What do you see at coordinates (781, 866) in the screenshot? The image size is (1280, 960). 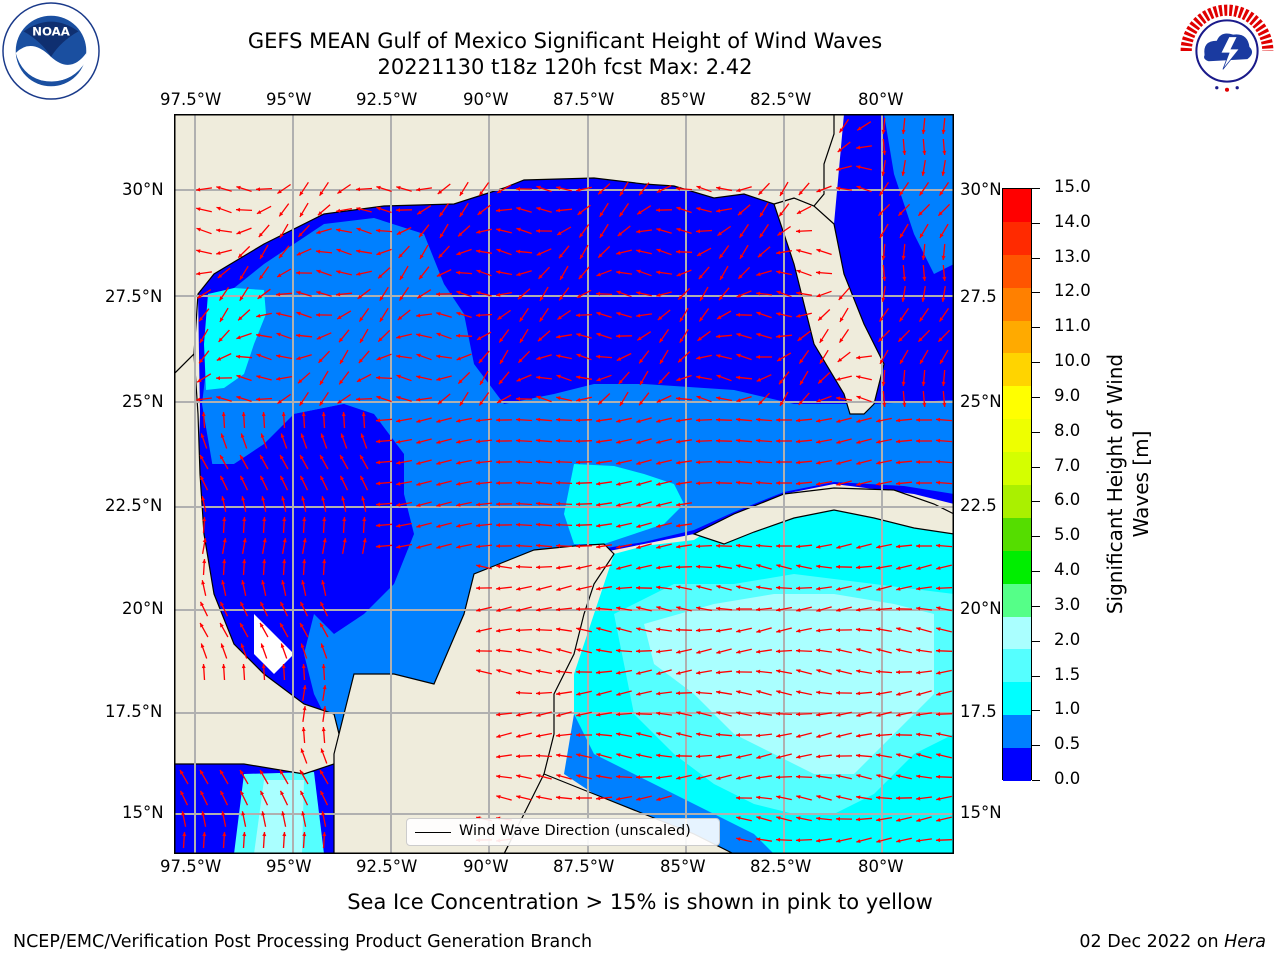 I see `lon-label: 82.5°W` at bounding box center [781, 866].